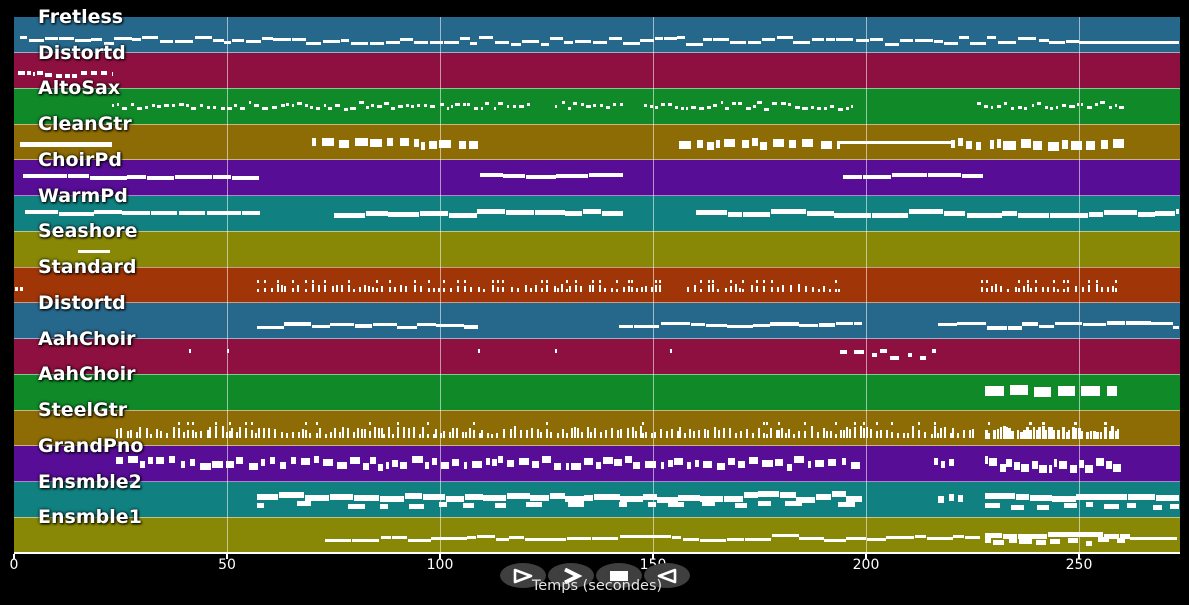 The image size is (1189, 605). What do you see at coordinates (14, 565) in the screenshot?
I see `tick-label: 0` at bounding box center [14, 565].